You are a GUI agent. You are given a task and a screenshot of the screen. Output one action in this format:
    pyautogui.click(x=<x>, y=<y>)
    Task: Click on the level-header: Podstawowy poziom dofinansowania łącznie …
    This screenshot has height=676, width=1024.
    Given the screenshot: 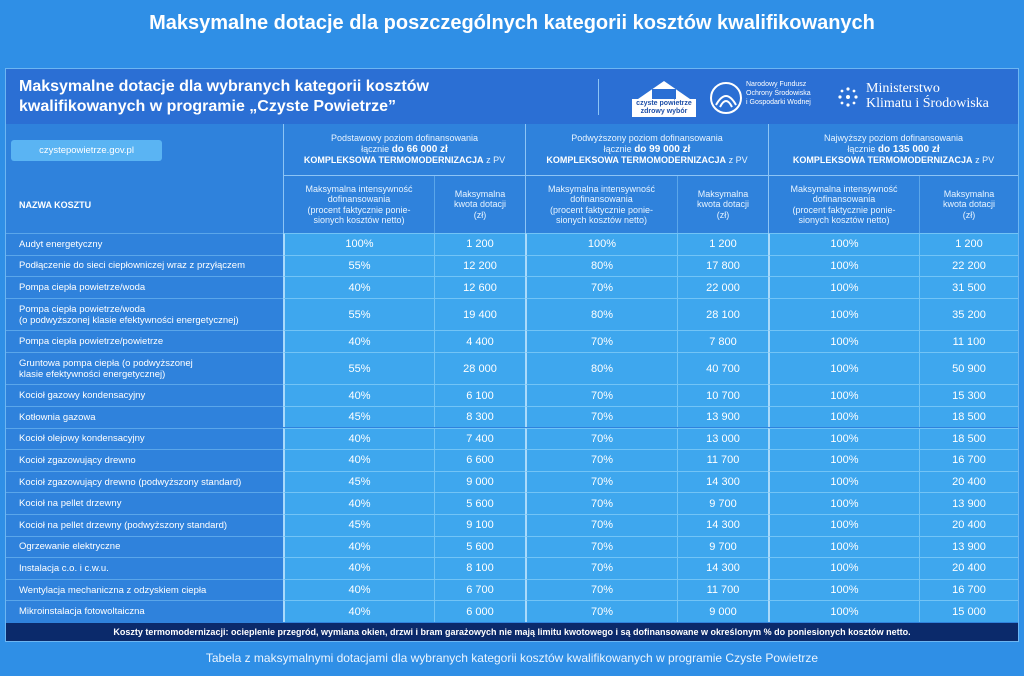 What is the action you would take?
    pyautogui.click(x=404, y=150)
    